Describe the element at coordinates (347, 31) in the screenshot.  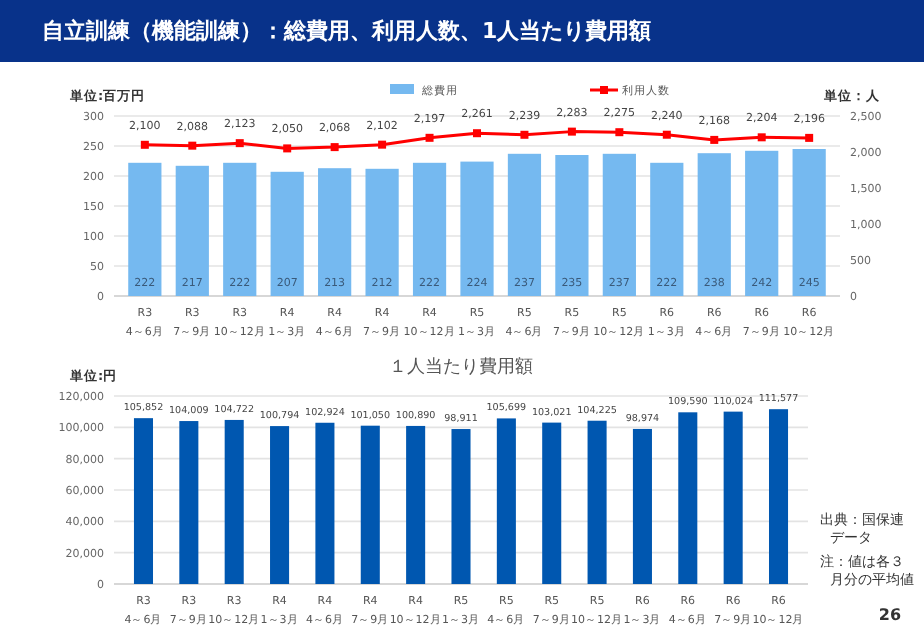
I see `chart-title: 自立訓練（機能訓練）：総費用、利用人数、1人当たり費用額` at that location.